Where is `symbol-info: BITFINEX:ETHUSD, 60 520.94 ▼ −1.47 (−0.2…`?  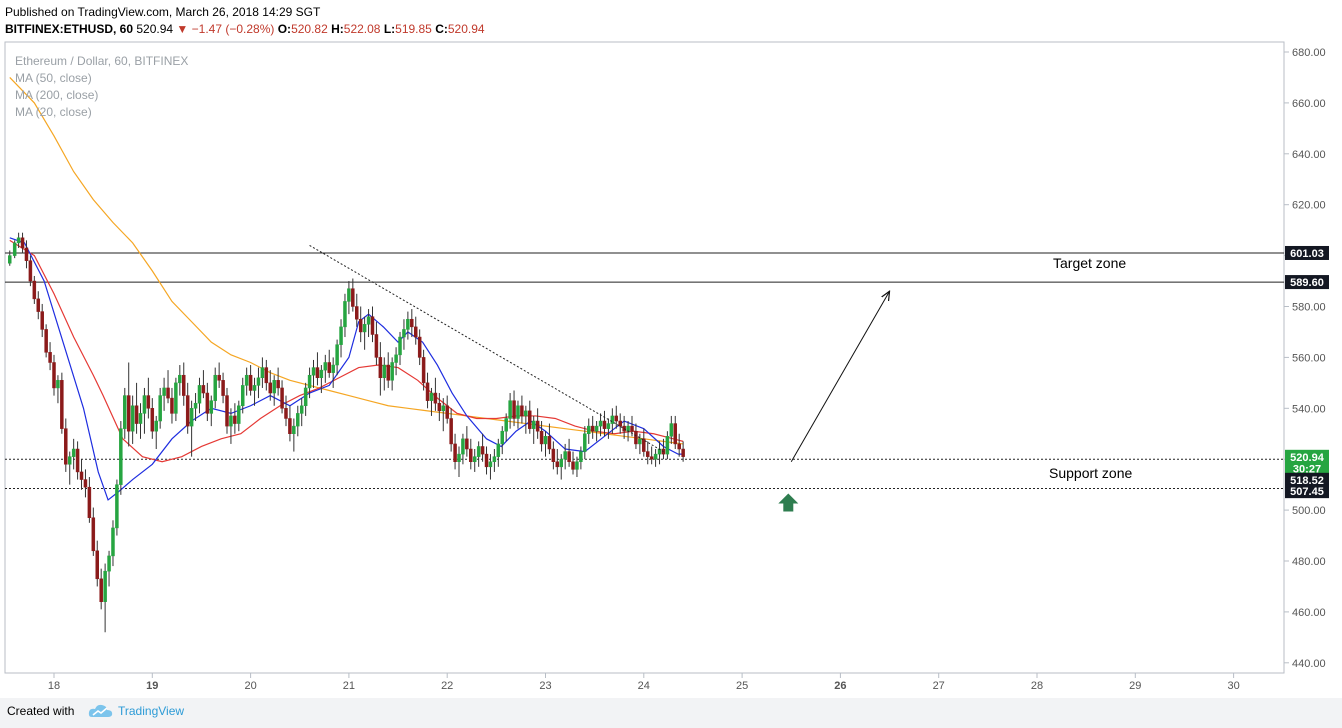 symbol-info: BITFINEX:ETHUSD, 60 520.94 ▼ −1.47 (−0.2… is located at coordinates (245, 29).